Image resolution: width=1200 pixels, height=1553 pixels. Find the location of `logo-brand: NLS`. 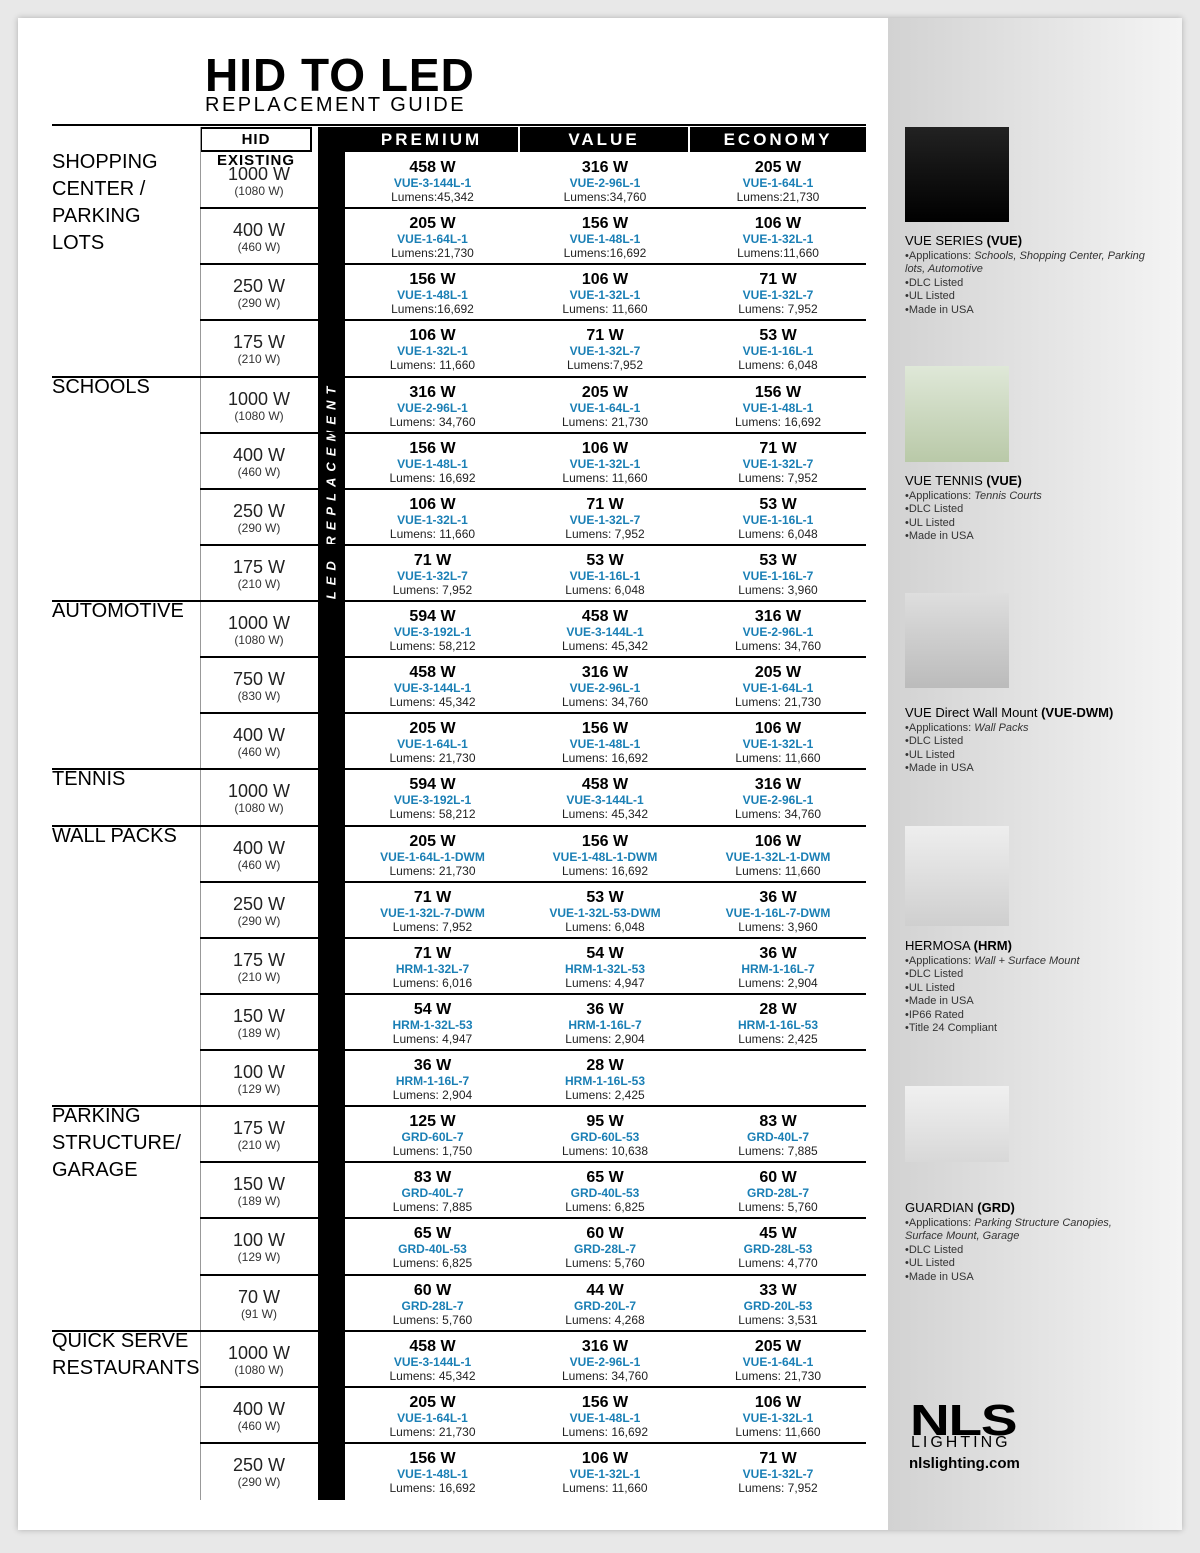

logo-brand: NLS is located at coordinates (964, 1420).